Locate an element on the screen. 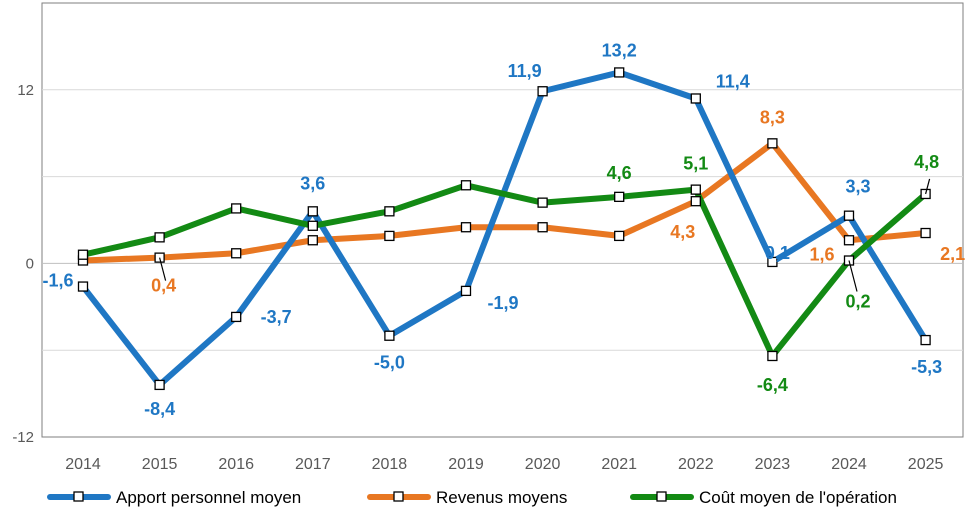 This screenshot has height=519, width=975. x-tick-label: 2018 is located at coordinates (390, 464).